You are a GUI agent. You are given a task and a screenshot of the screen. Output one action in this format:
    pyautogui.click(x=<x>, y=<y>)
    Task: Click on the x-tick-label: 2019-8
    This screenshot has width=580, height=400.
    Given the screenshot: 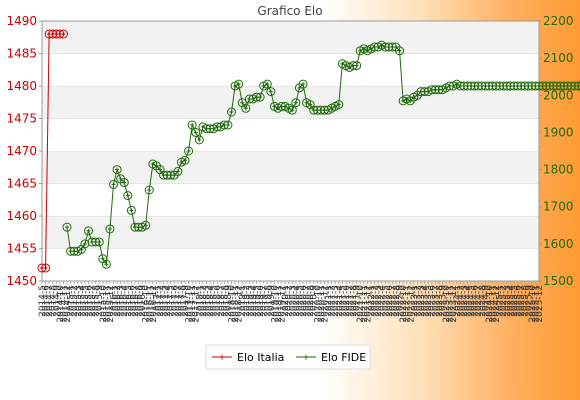 What is the action you would take?
    pyautogui.click(x=268, y=301)
    